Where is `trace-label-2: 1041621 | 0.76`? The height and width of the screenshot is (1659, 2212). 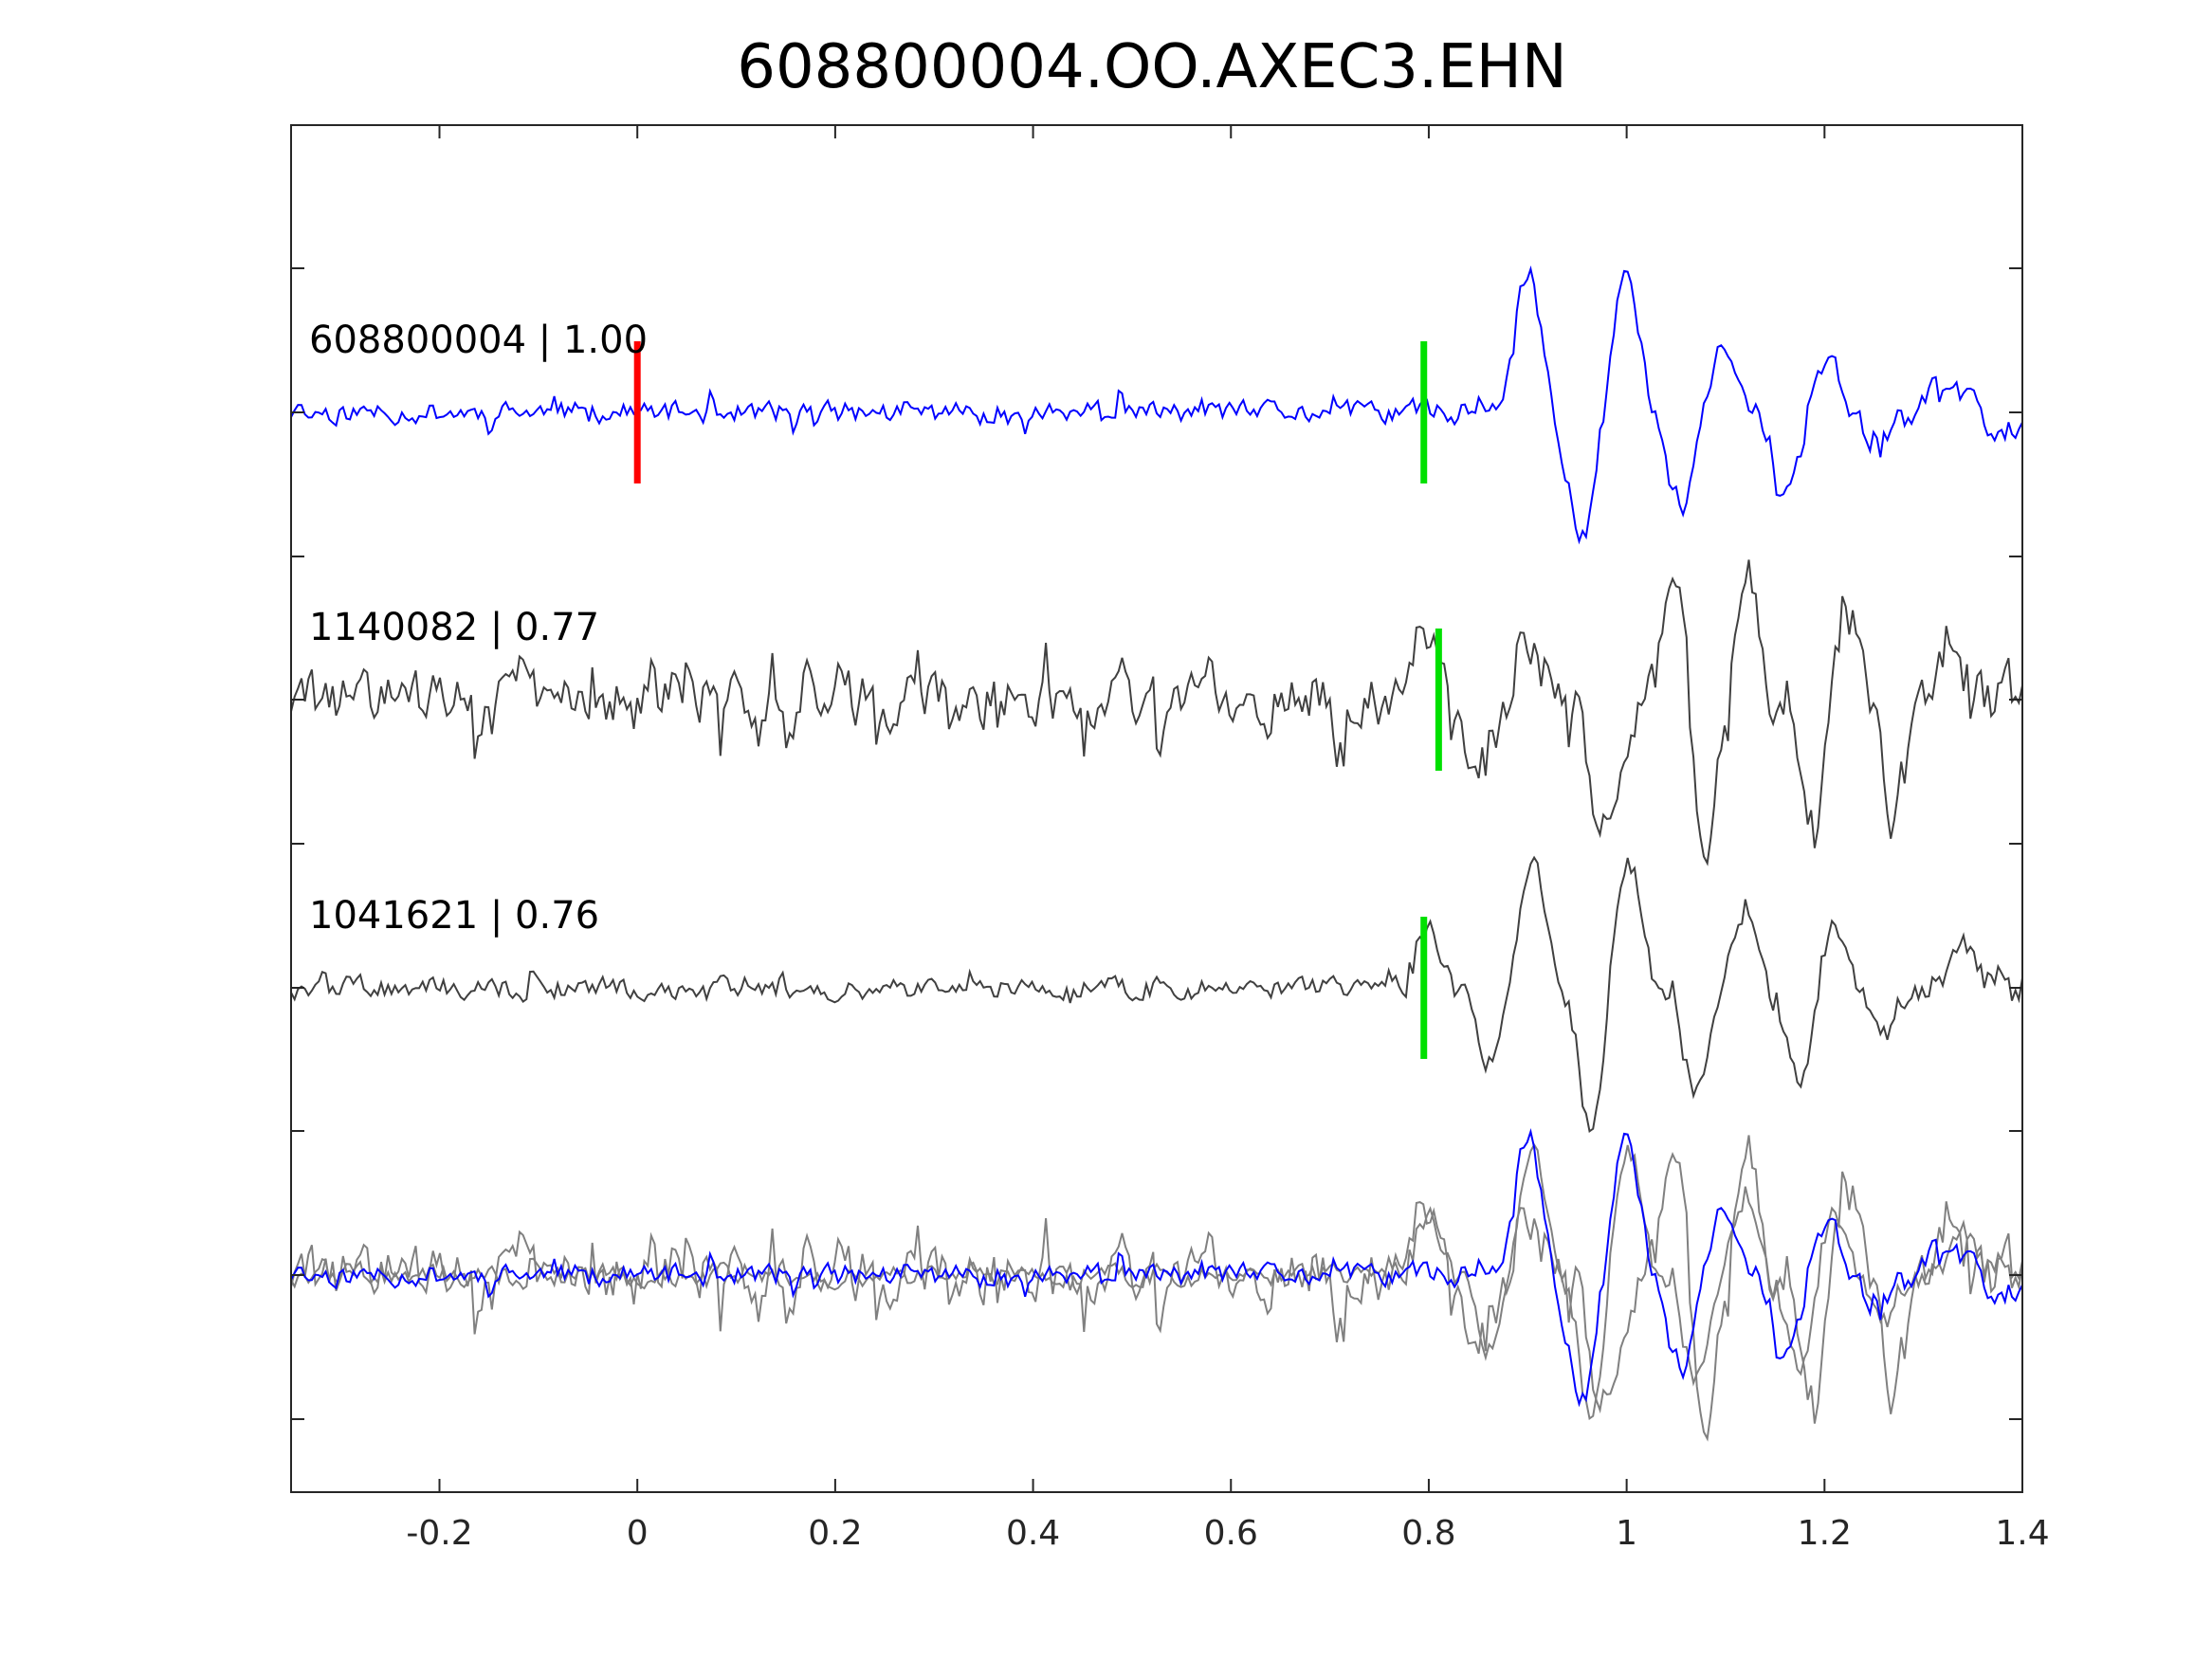
trace-label-2: 1041621 | 0.76 is located at coordinates (454, 916).